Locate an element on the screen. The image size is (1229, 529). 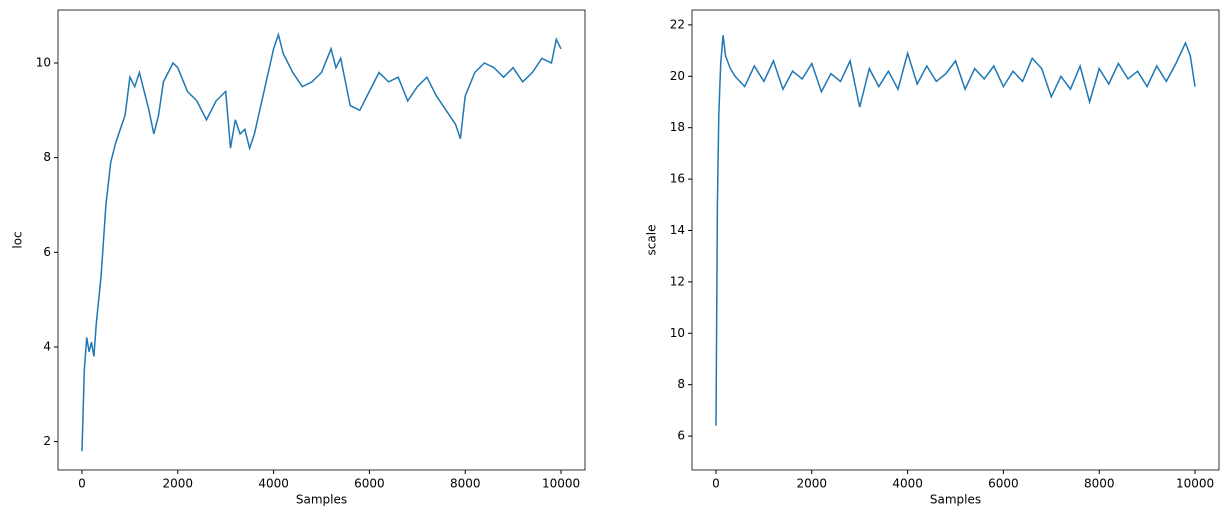
y-axis-label: scale is located at coordinates (652, 240).